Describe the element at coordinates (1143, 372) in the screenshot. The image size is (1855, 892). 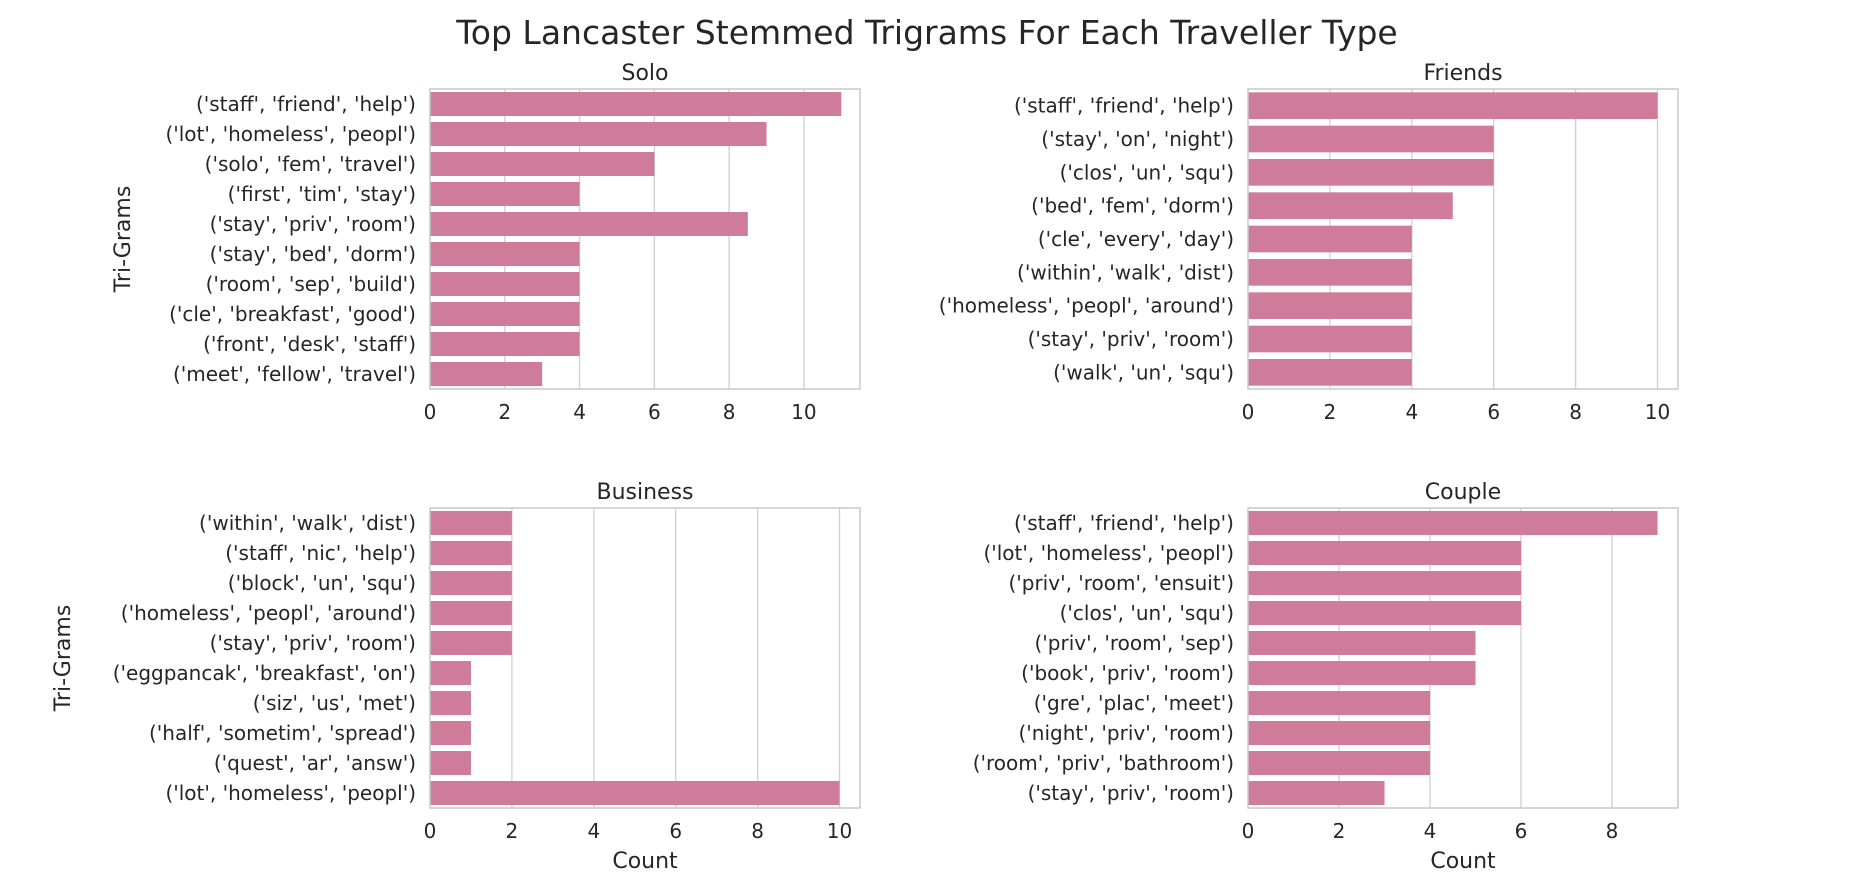
I see `category-label: ('walk', 'un', 'squ')` at that location.